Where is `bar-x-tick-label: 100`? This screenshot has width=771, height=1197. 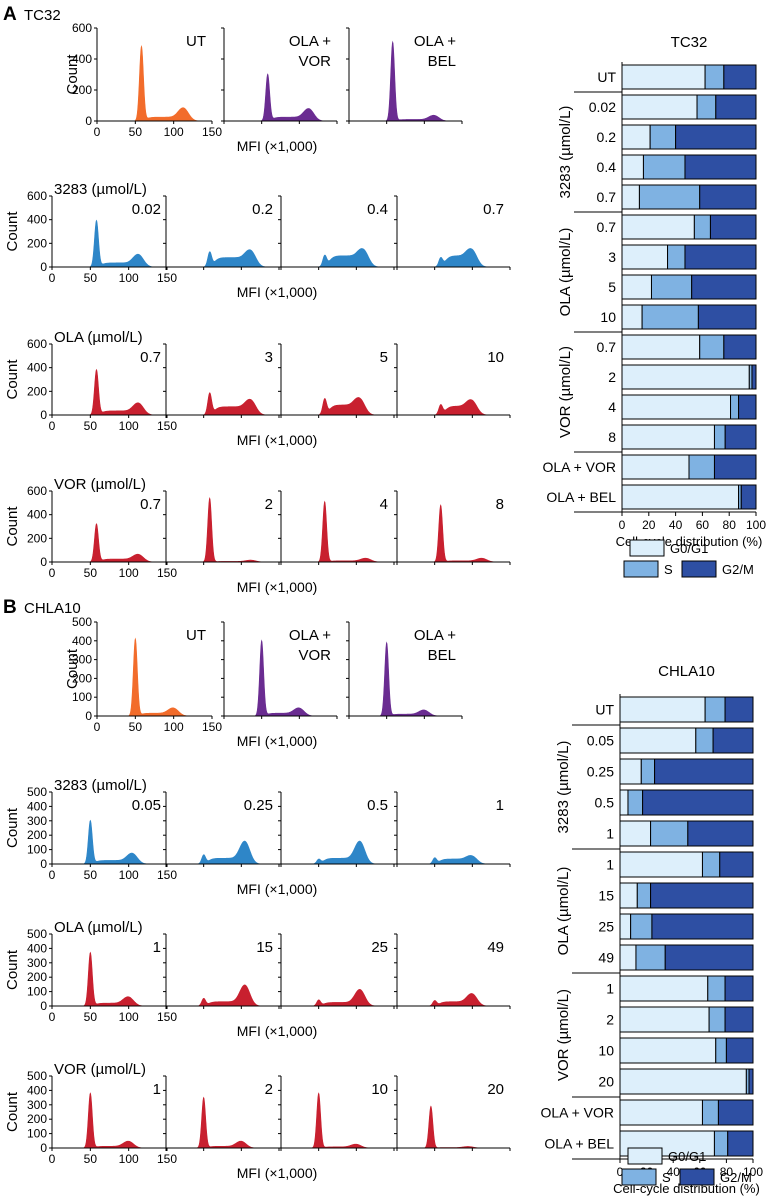
bar-x-tick-label: 100 is located at coordinates (756, 525).